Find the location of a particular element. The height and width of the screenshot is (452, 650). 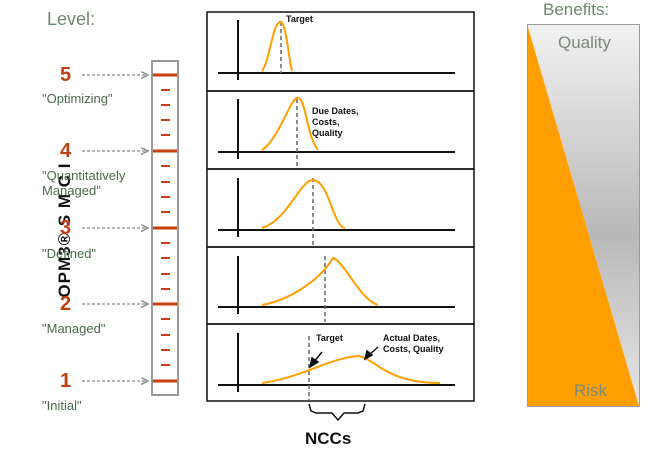

benefits-triangles is located at coordinates (583, 215).